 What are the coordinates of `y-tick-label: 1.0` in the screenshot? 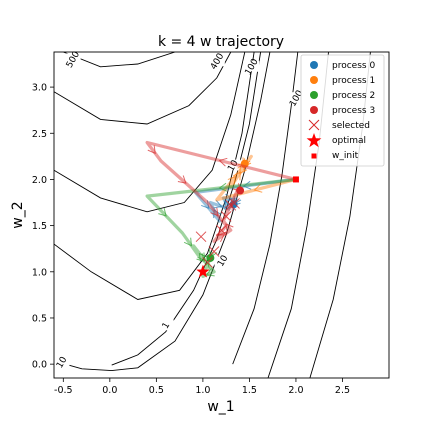 It's located at (39, 272).